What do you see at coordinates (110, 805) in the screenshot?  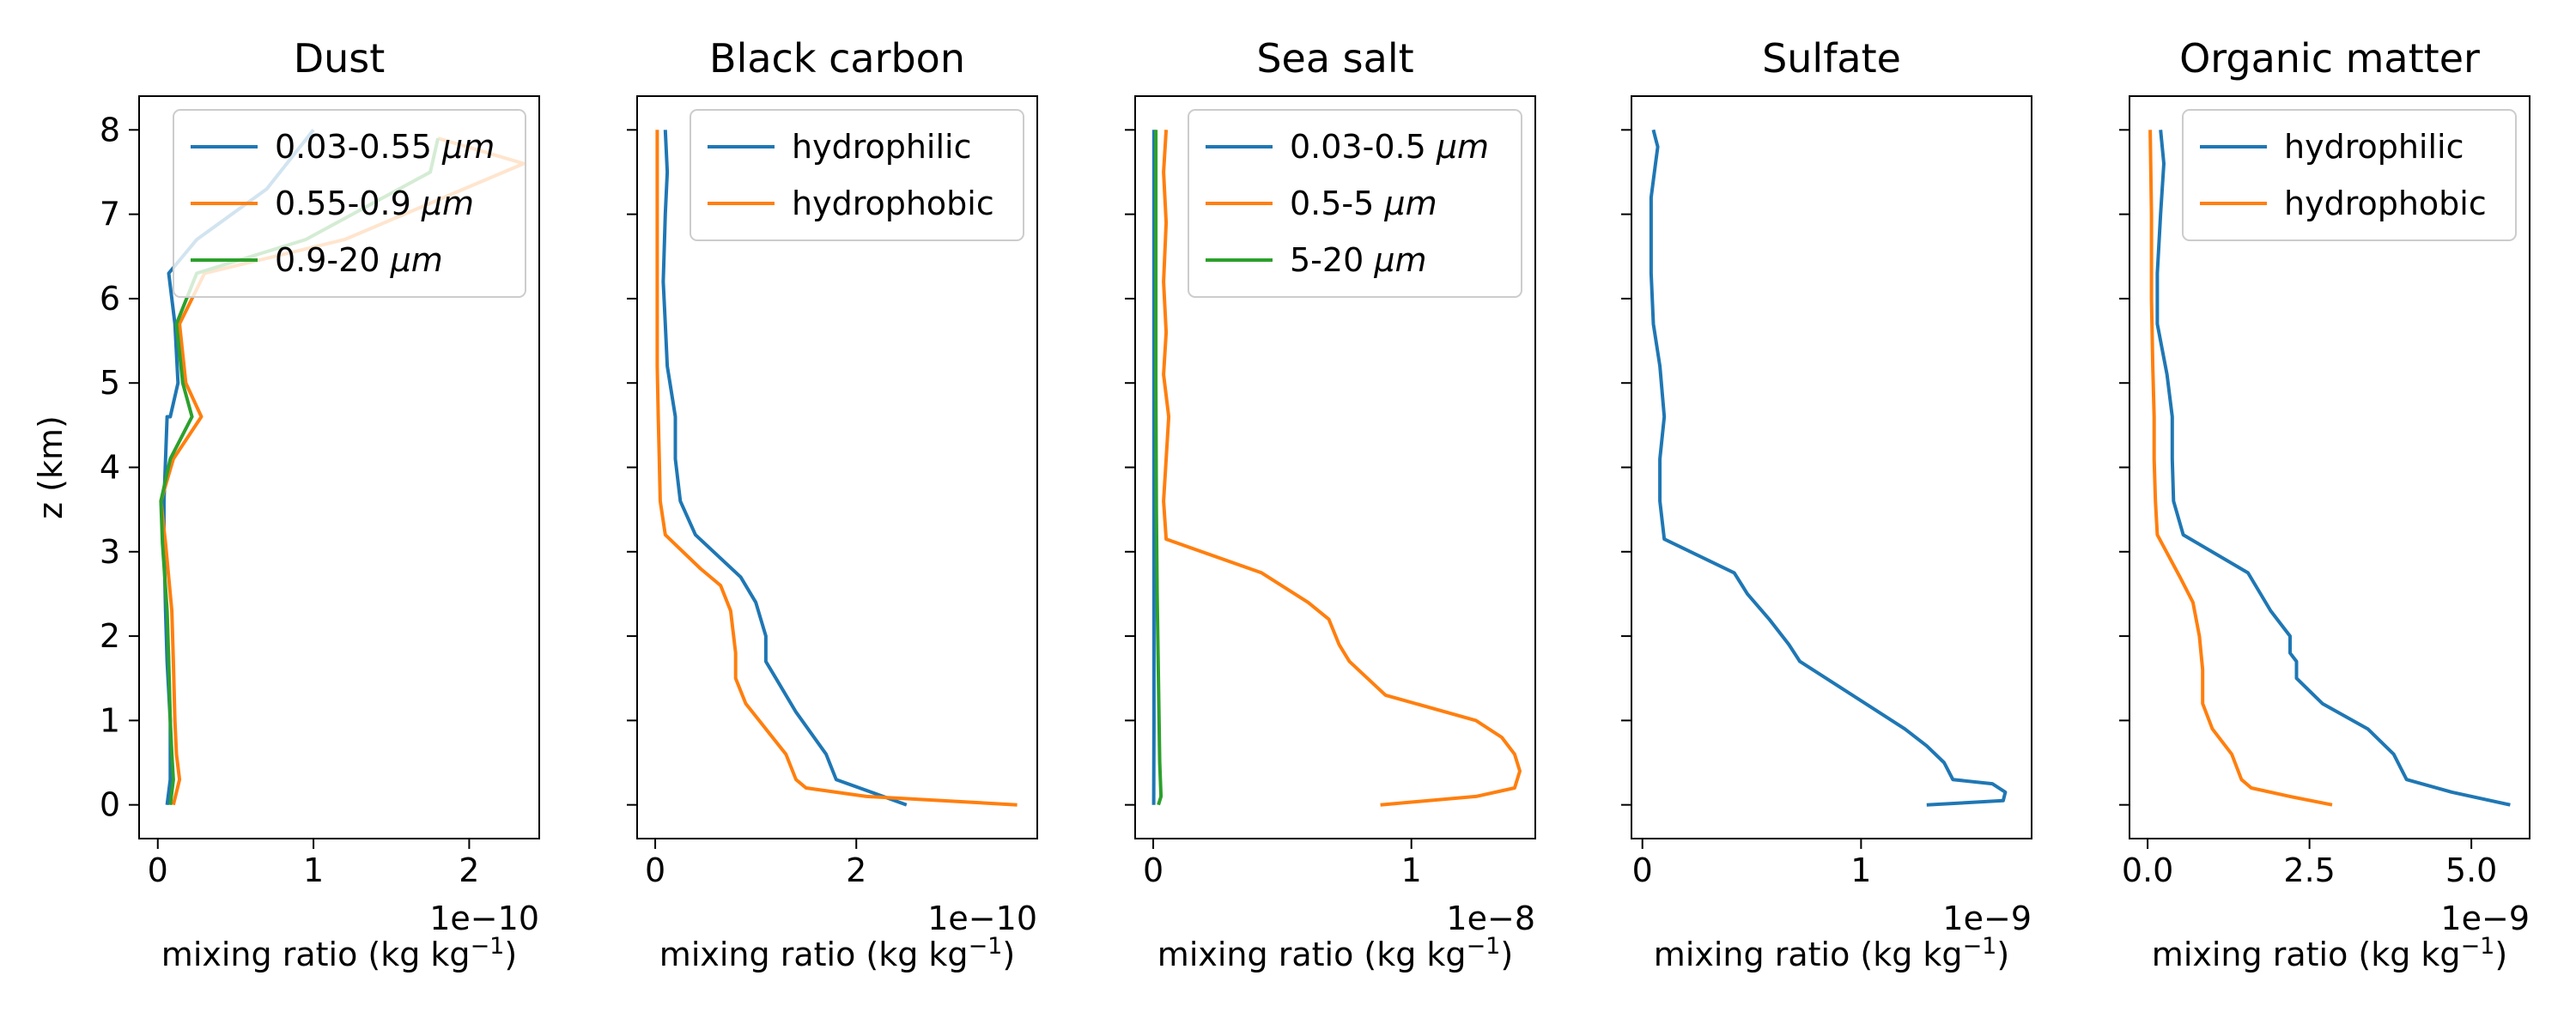 I see `y-tick-label: 0` at bounding box center [110, 805].